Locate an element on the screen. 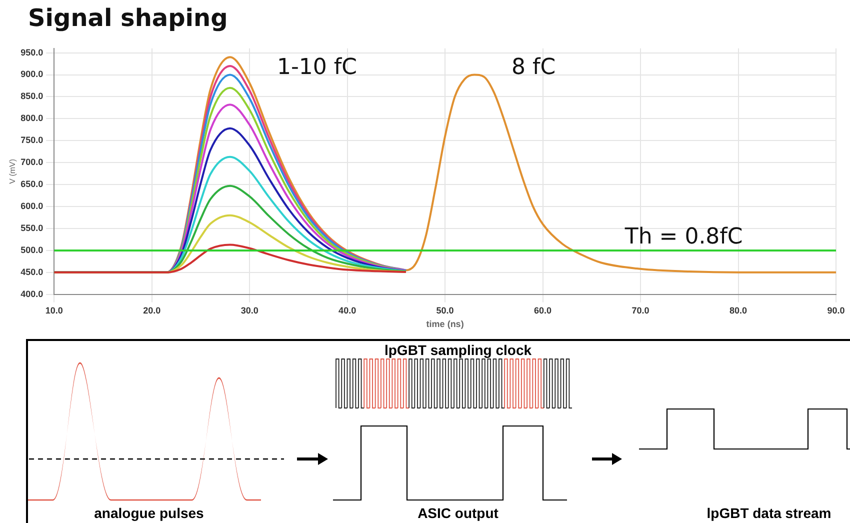 The height and width of the screenshot is (523, 850). annotation: Th = 0.8fC is located at coordinates (683, 237).